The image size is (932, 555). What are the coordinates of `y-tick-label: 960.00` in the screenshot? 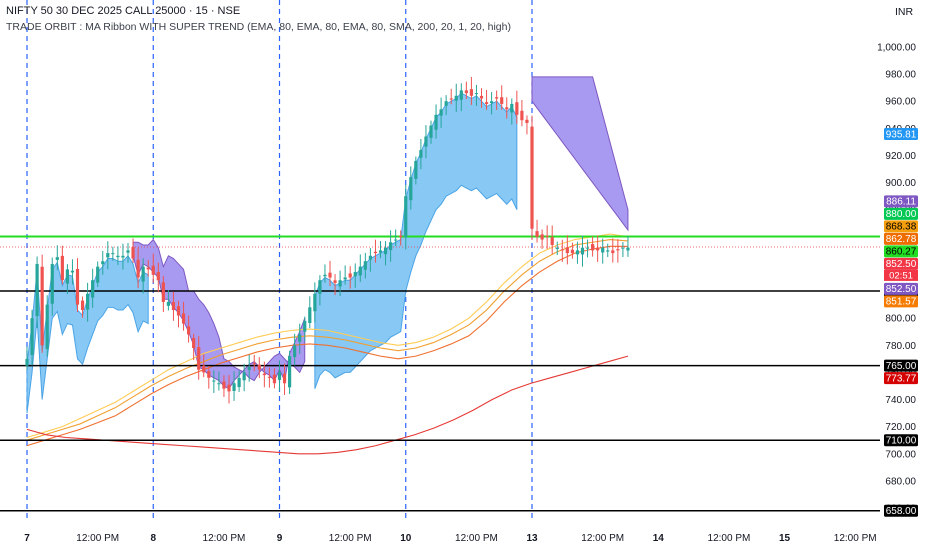 It's located at (900, 102).